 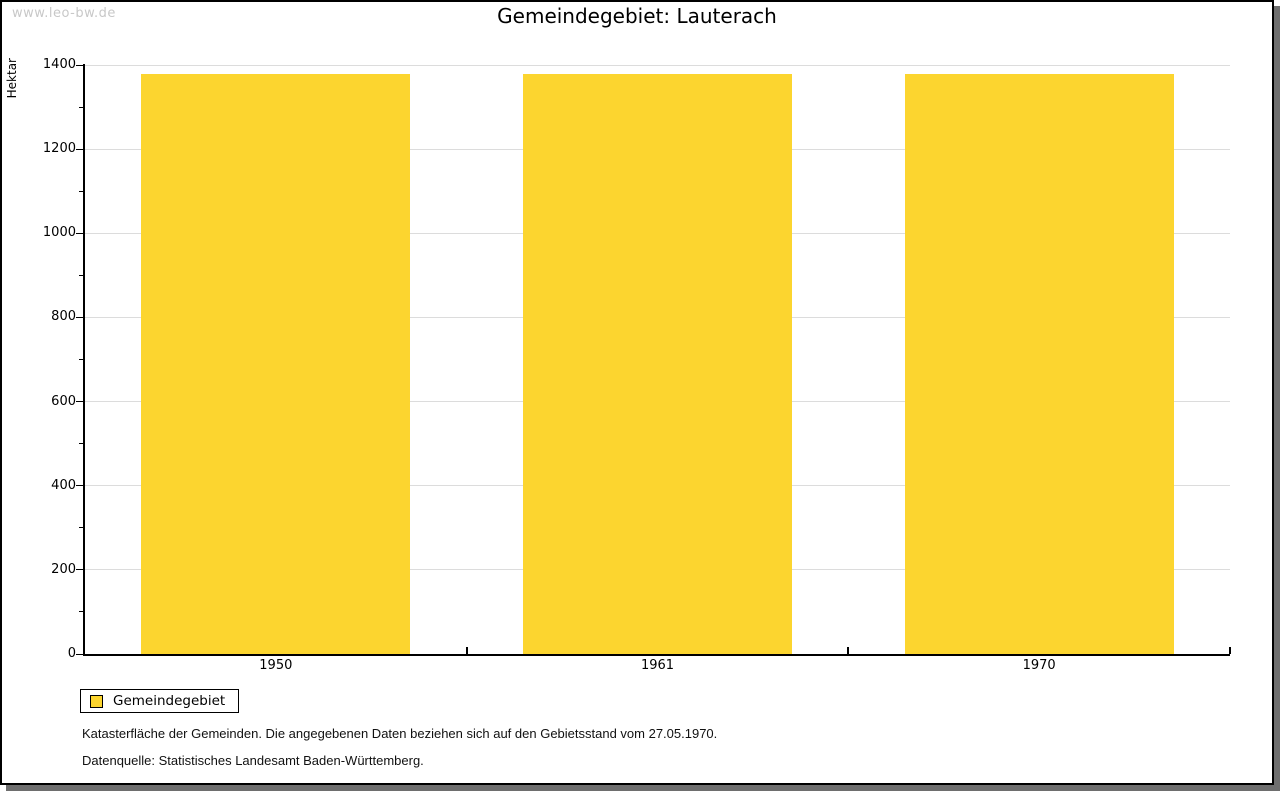 What do you see at coordinates (59, 233) in the screenshot?
I see `y-tick-label-1000: 1000` at bounding box center [59, 233].